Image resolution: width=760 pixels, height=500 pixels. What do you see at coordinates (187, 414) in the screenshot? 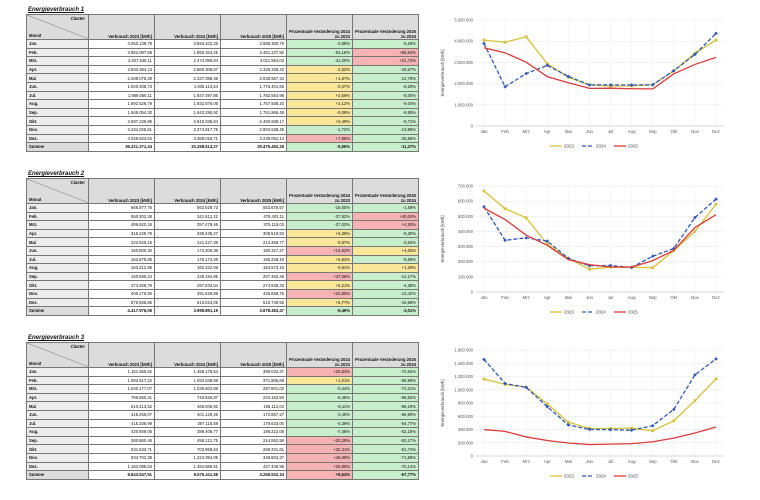
I see `consumption-cell: 401.129,46` at bounding box center [187, 414].